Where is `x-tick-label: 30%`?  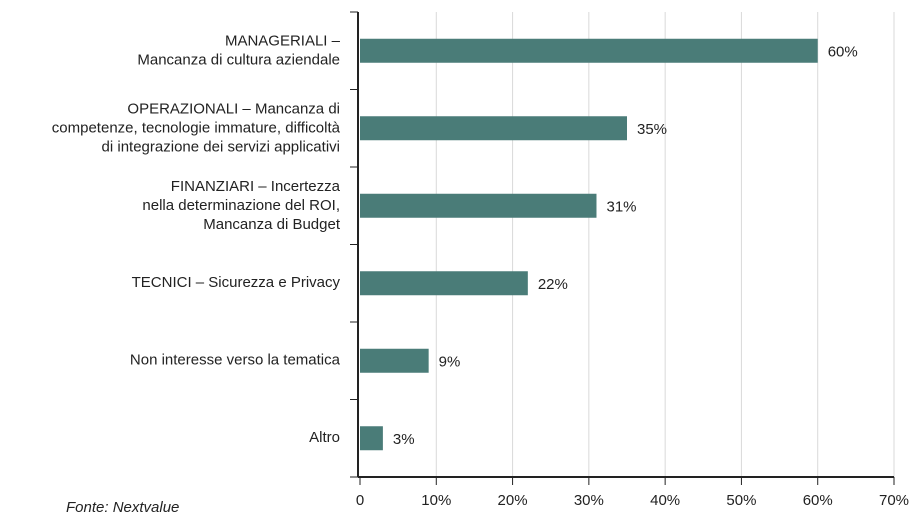 x-tick-label: 30% is located at coordinates (589, 500).